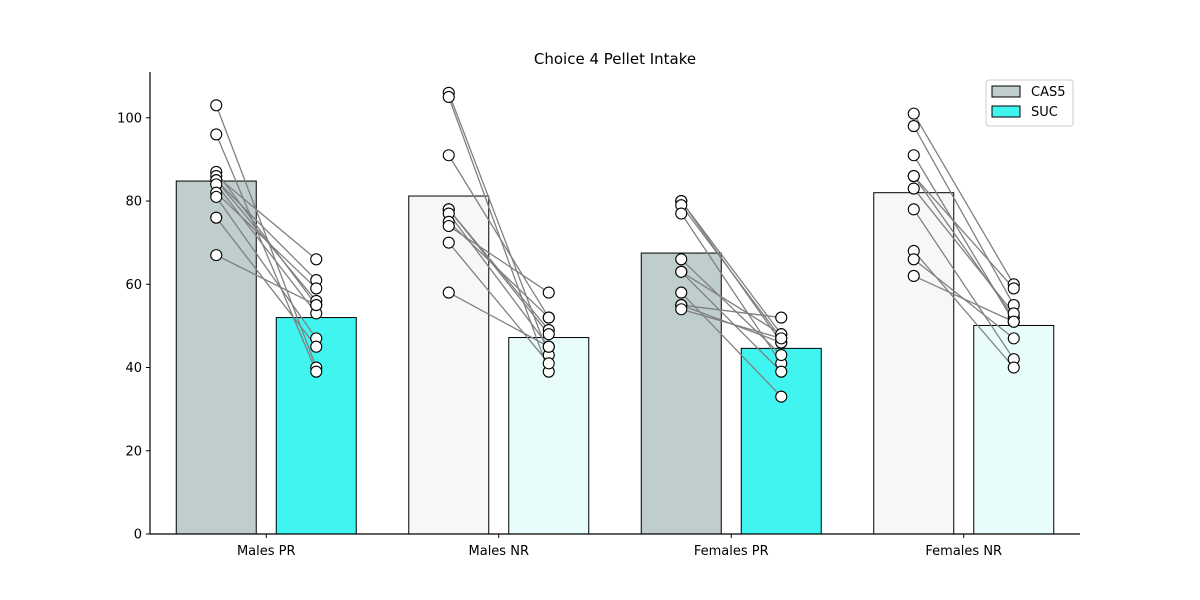 The height and width of the screenshot is (600, 1200). I want to click on bar-cas5-males-pr, so click(216, 357).